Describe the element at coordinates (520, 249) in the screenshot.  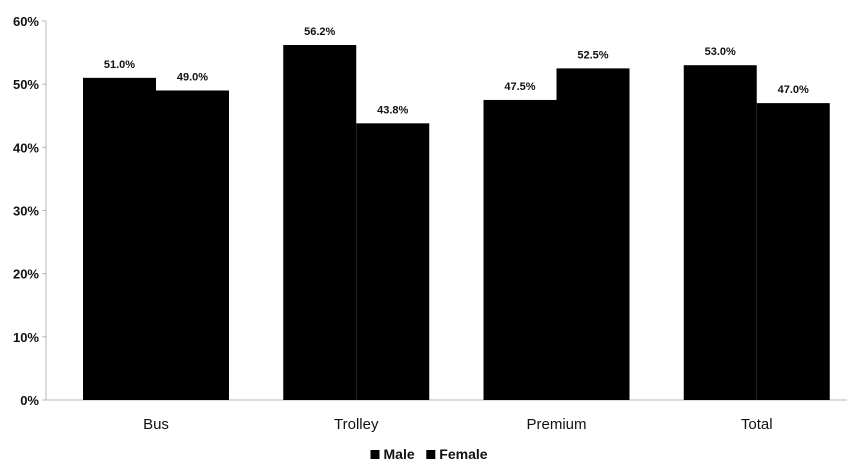
I see `bar-male-premium` at that location.